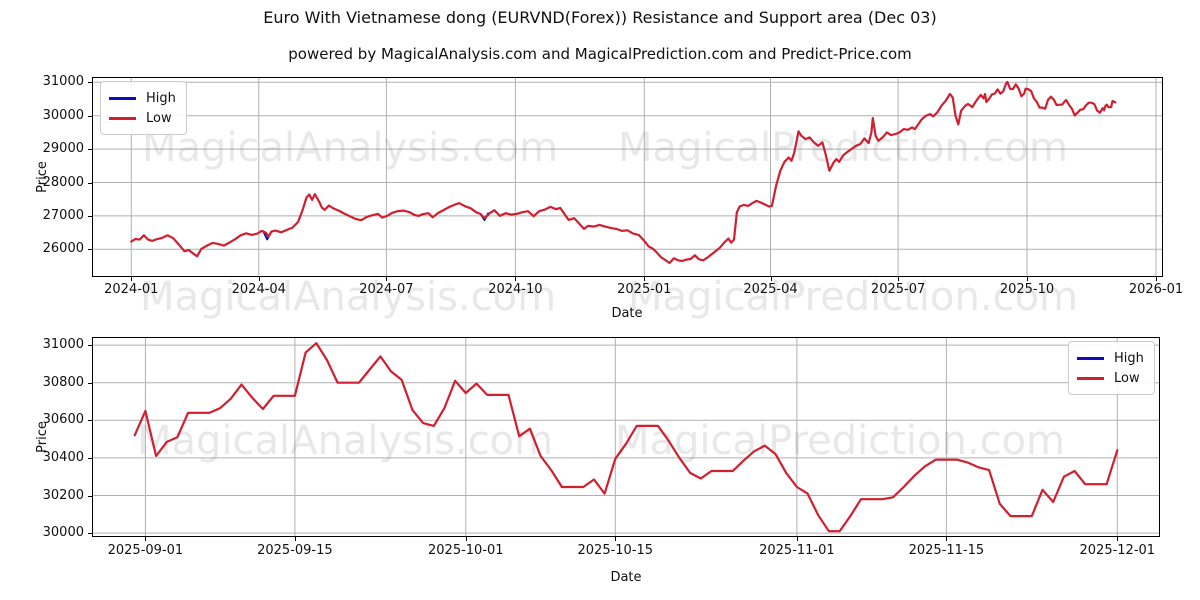 This screenshot has width=1200, height=600. Describe the element at coordinates (644, 289) in the screenshot. I see `x-tick-label: 2025-01` at that location.